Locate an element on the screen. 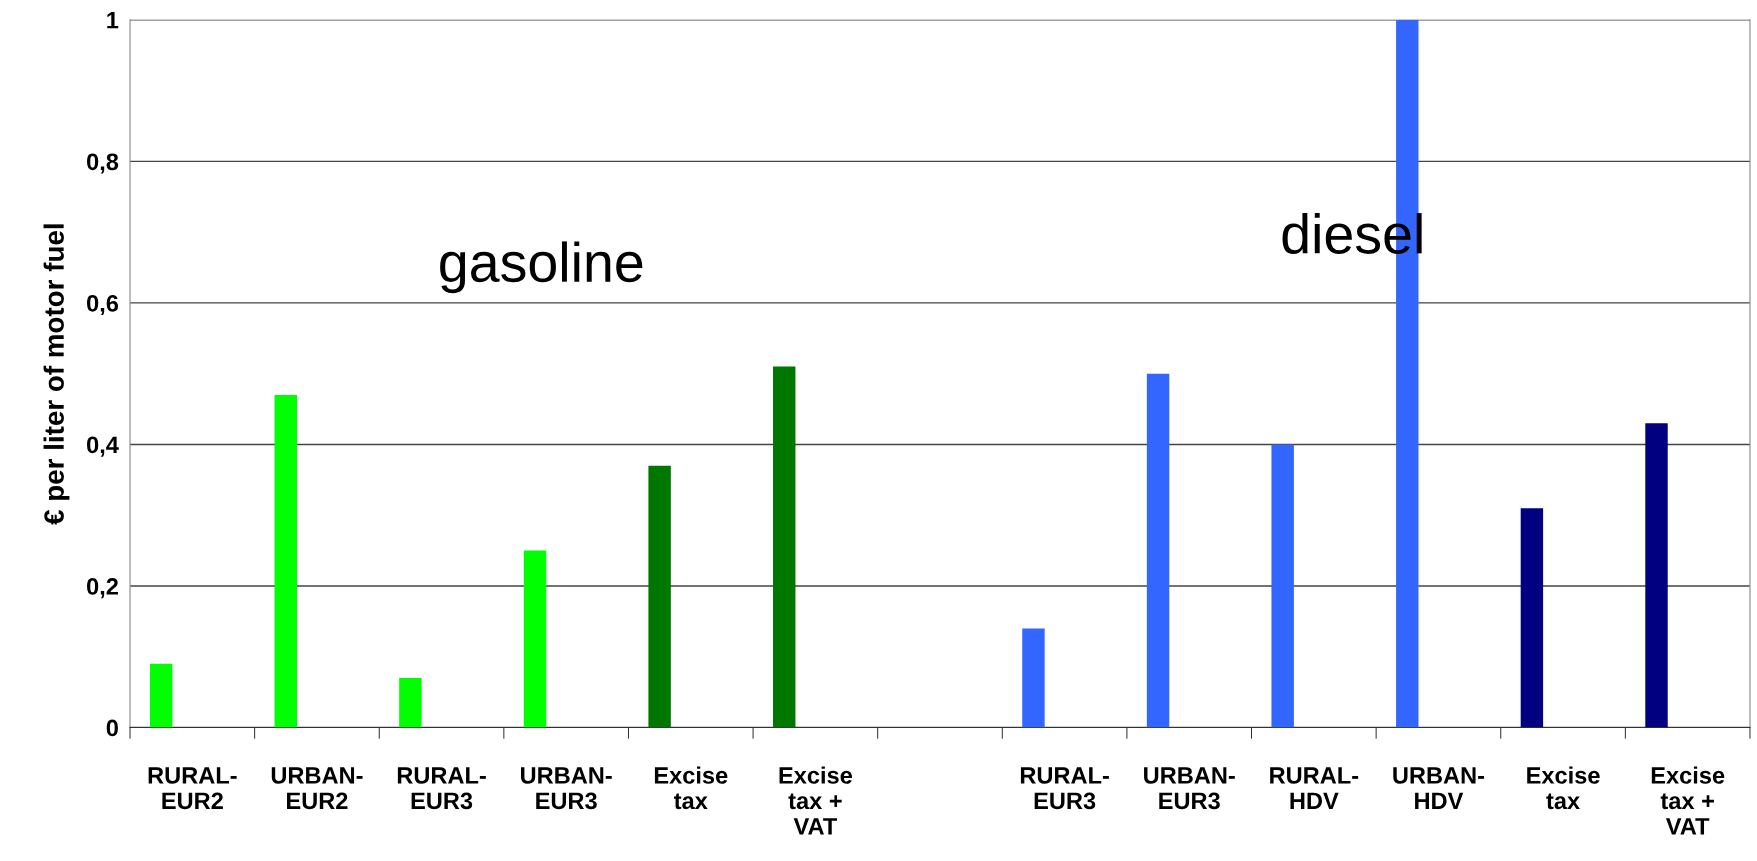 This screenshot has height=861, width=1757. annotation: gasoline is located at coordinates (541, 267).